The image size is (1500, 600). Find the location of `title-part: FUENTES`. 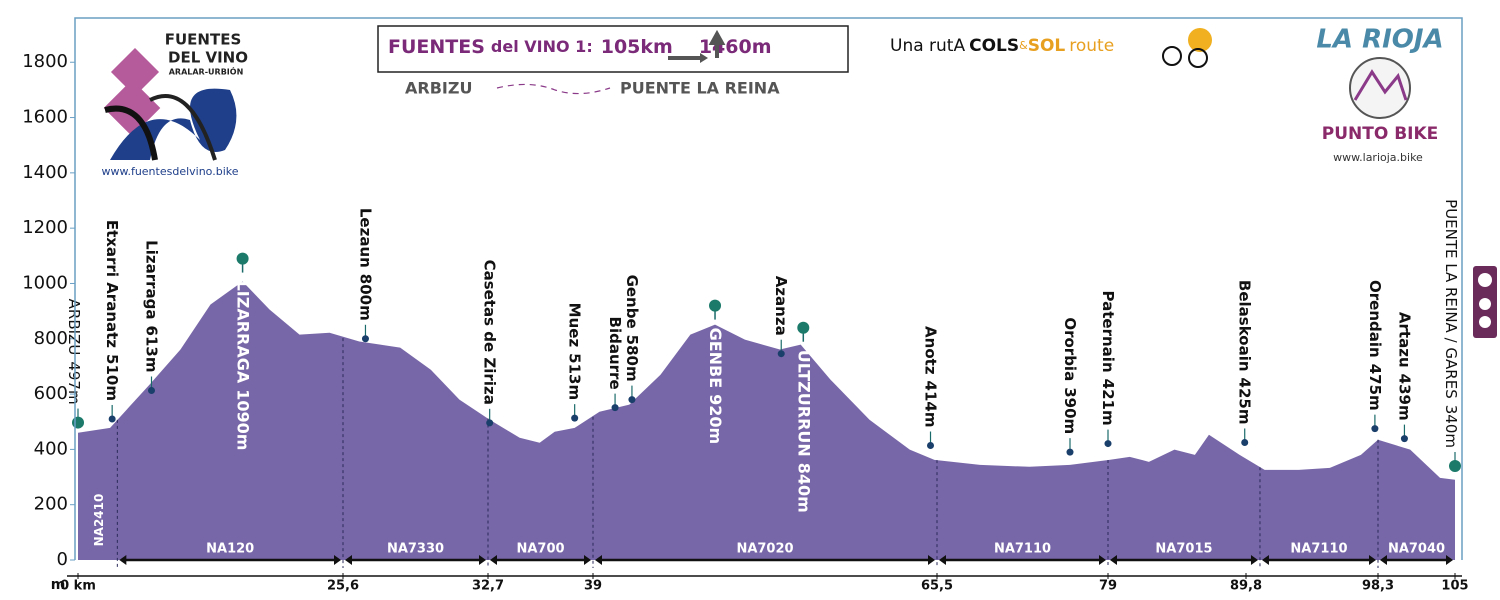

title-part: FUENTES is located at coordinates (436, 47).